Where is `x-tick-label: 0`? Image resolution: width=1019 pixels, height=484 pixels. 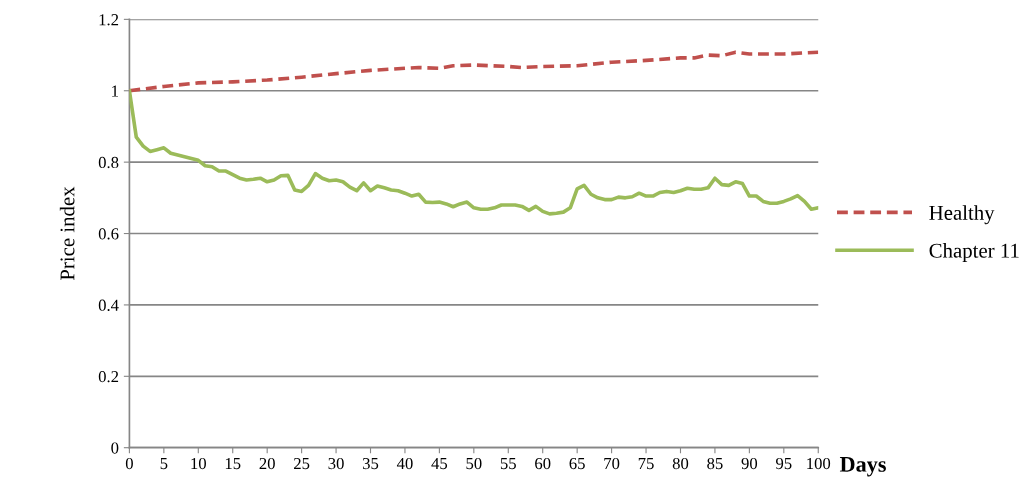
x-tick-label: 0 is located at coordinates (129, 463).